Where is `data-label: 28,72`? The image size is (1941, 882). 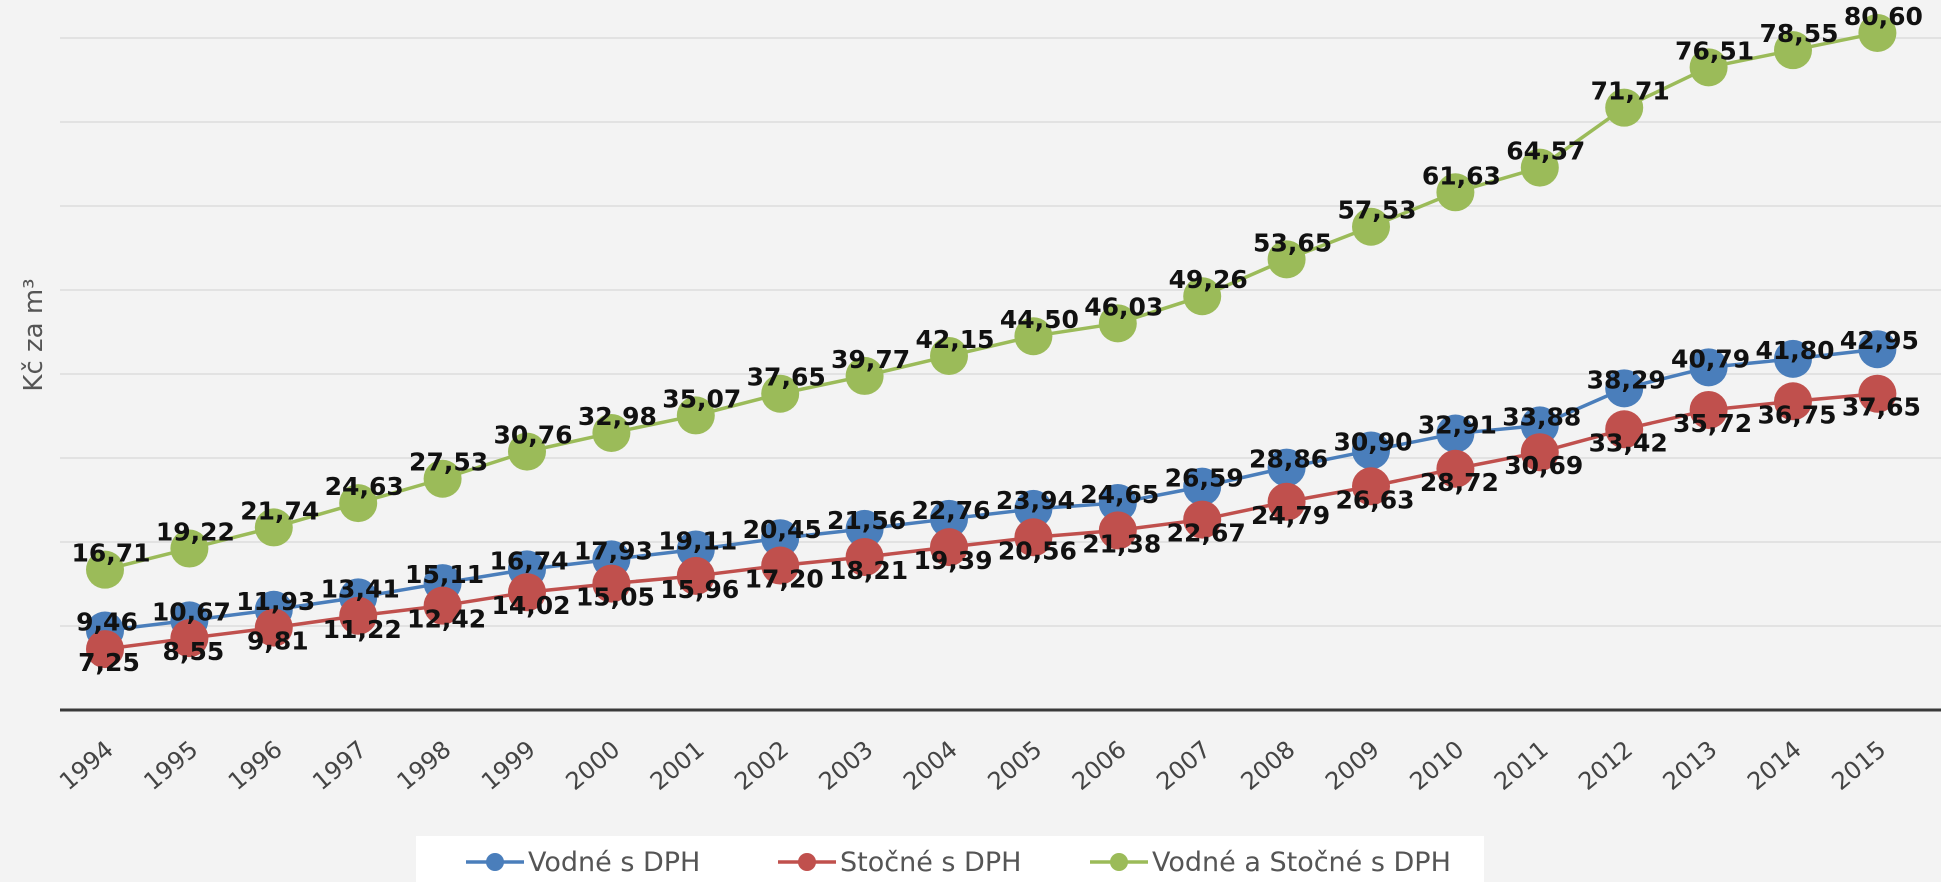
data-label: 28,72 is located at coordinates (1459, 482).